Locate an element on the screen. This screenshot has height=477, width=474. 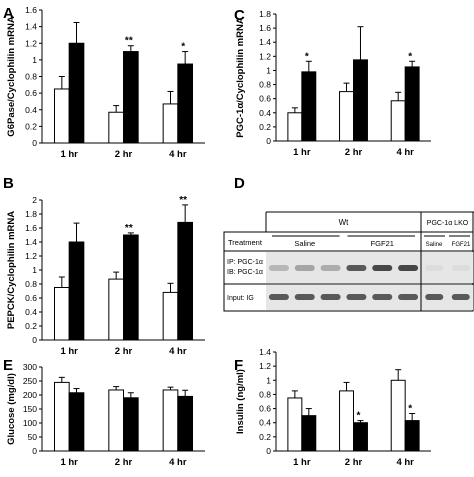
panel-letter: E is located at coordinates (8, 365).